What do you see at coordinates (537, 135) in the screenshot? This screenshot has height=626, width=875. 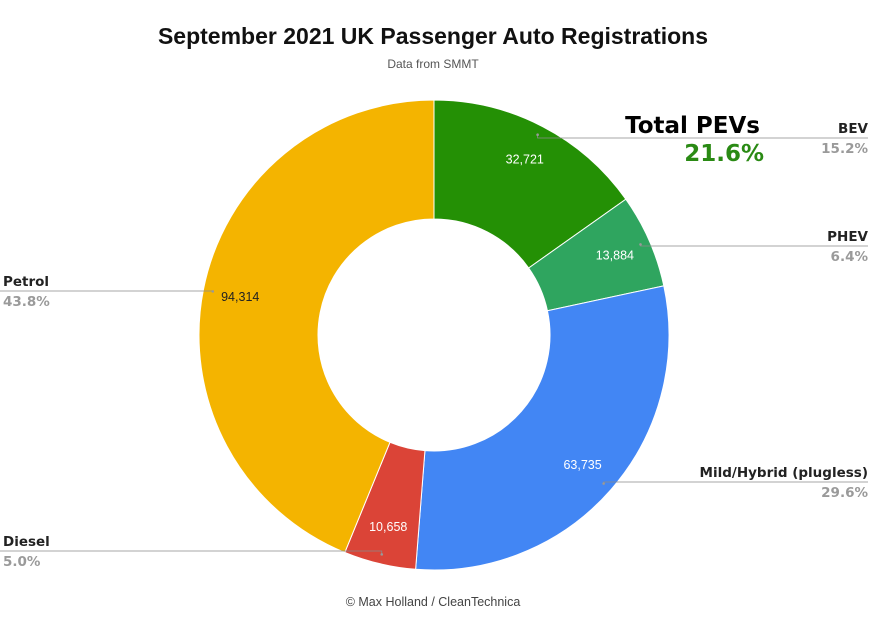 I see `leader-point-bev` at bounding box center [537, 135].